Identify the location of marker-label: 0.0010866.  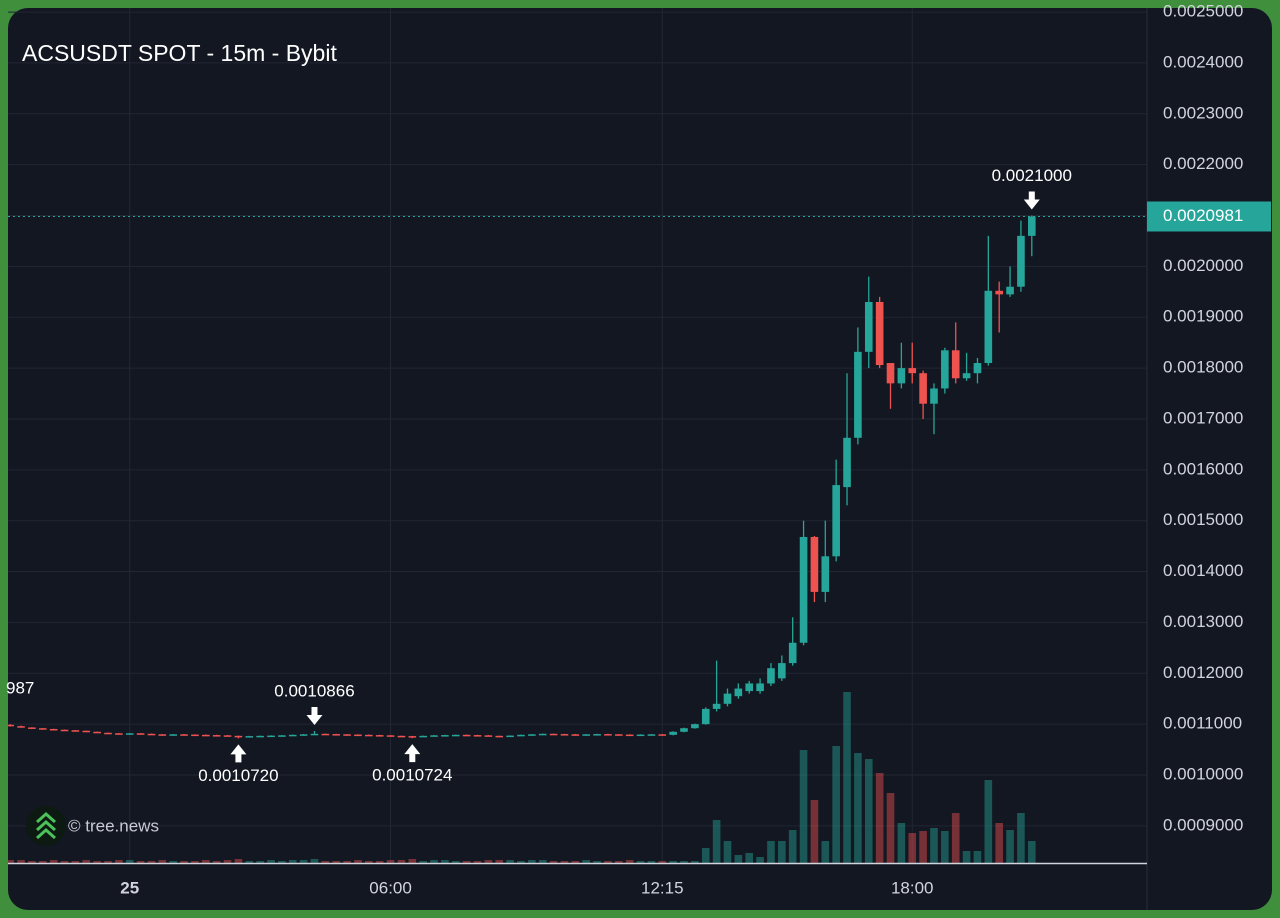
(314, 690).